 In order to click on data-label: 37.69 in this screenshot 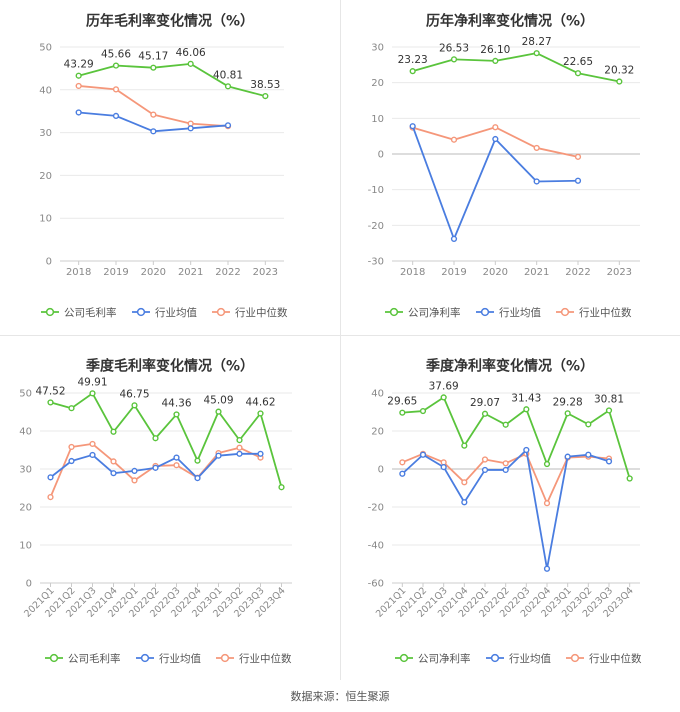, I will do `click(444, 386)`.